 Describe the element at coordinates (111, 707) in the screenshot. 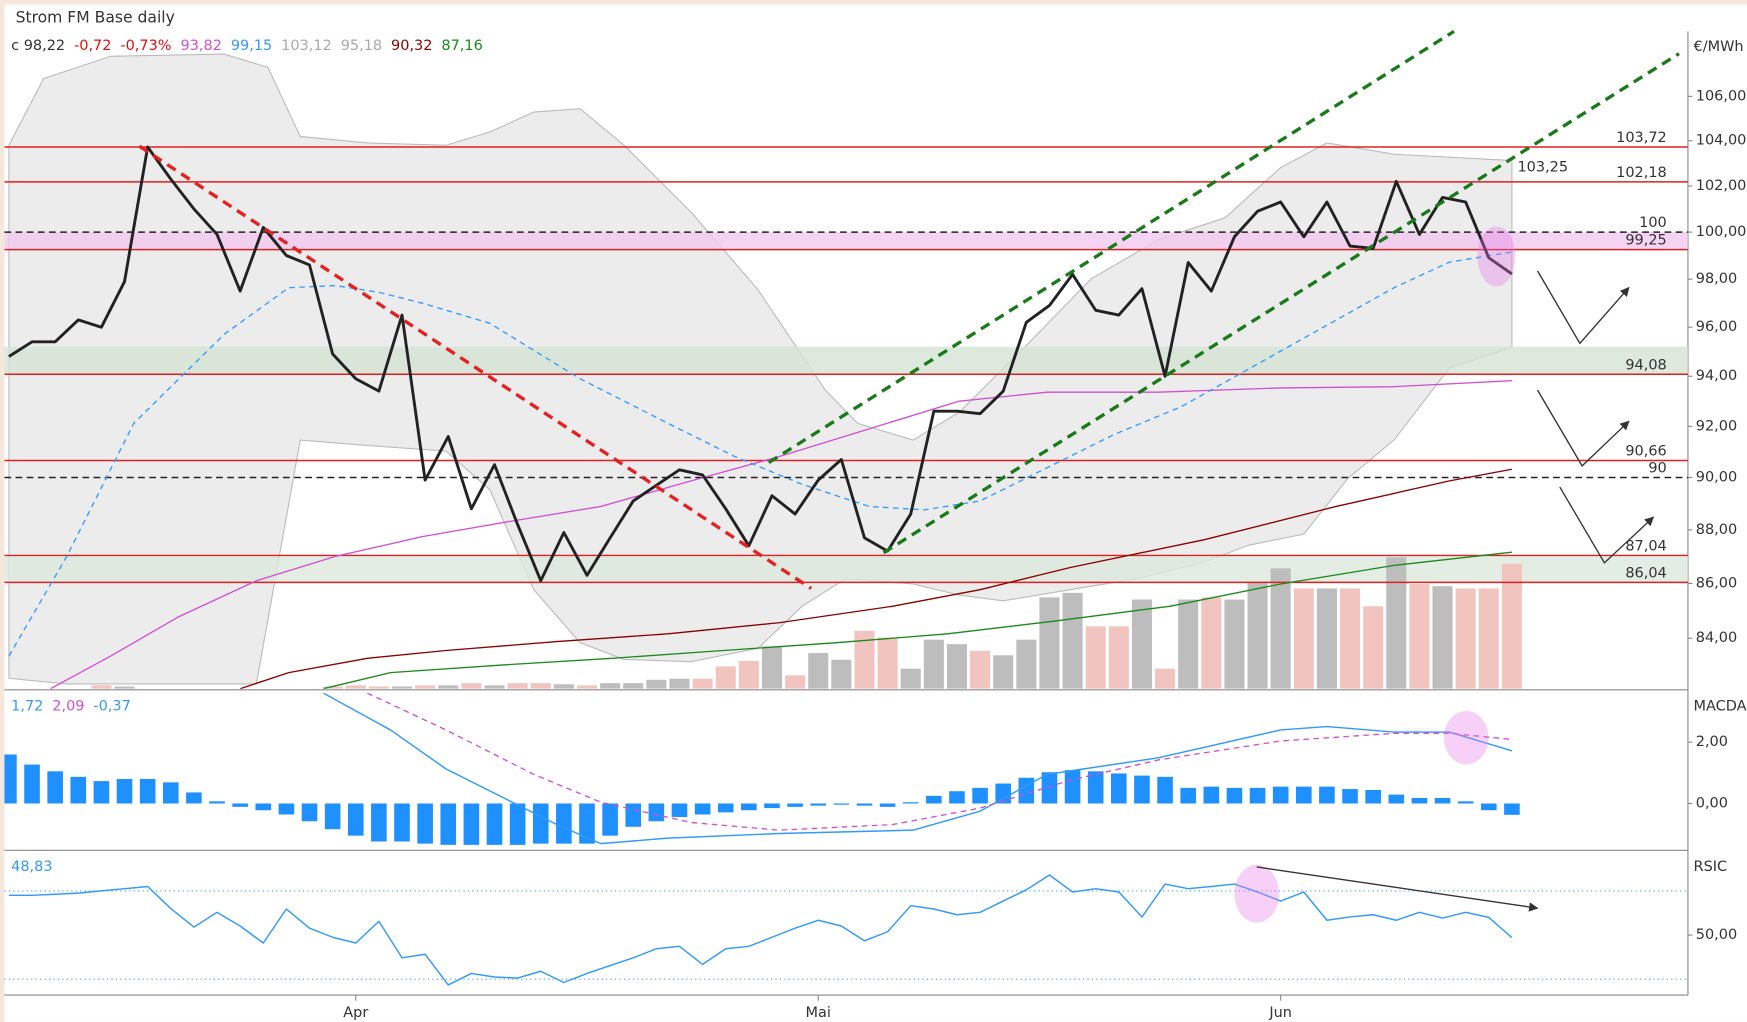

I see `legend-entry: -0,37` at that location.